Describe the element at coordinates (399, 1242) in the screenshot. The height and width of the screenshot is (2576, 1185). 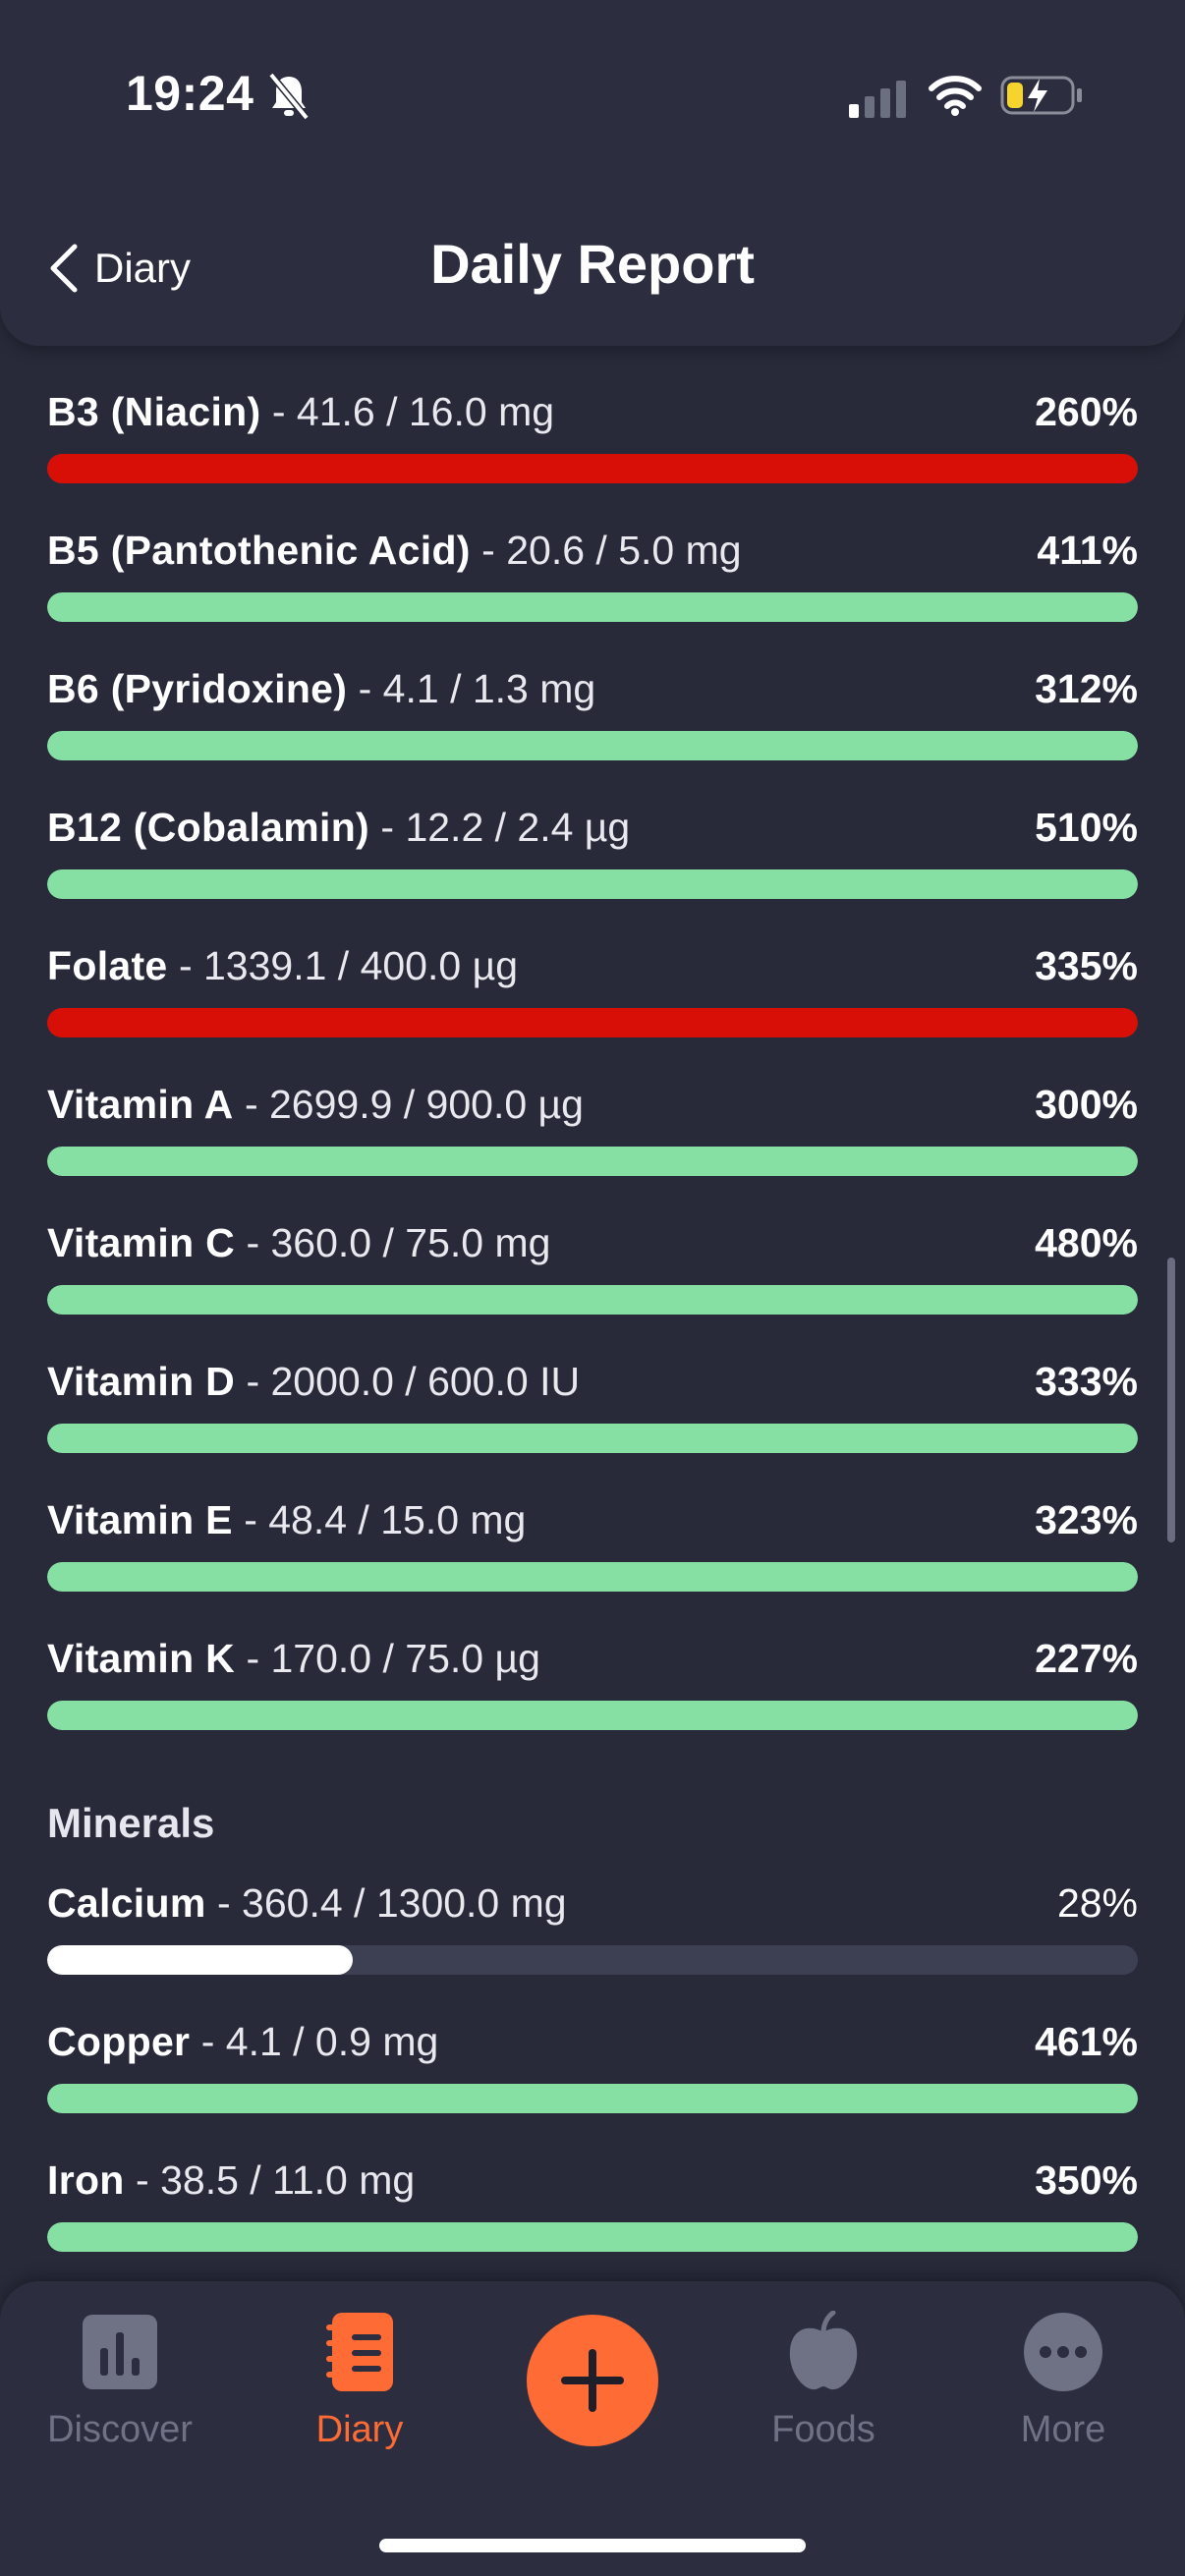
I see `nutrient-amount: - 360.0 / 75.0 mg` at that location.